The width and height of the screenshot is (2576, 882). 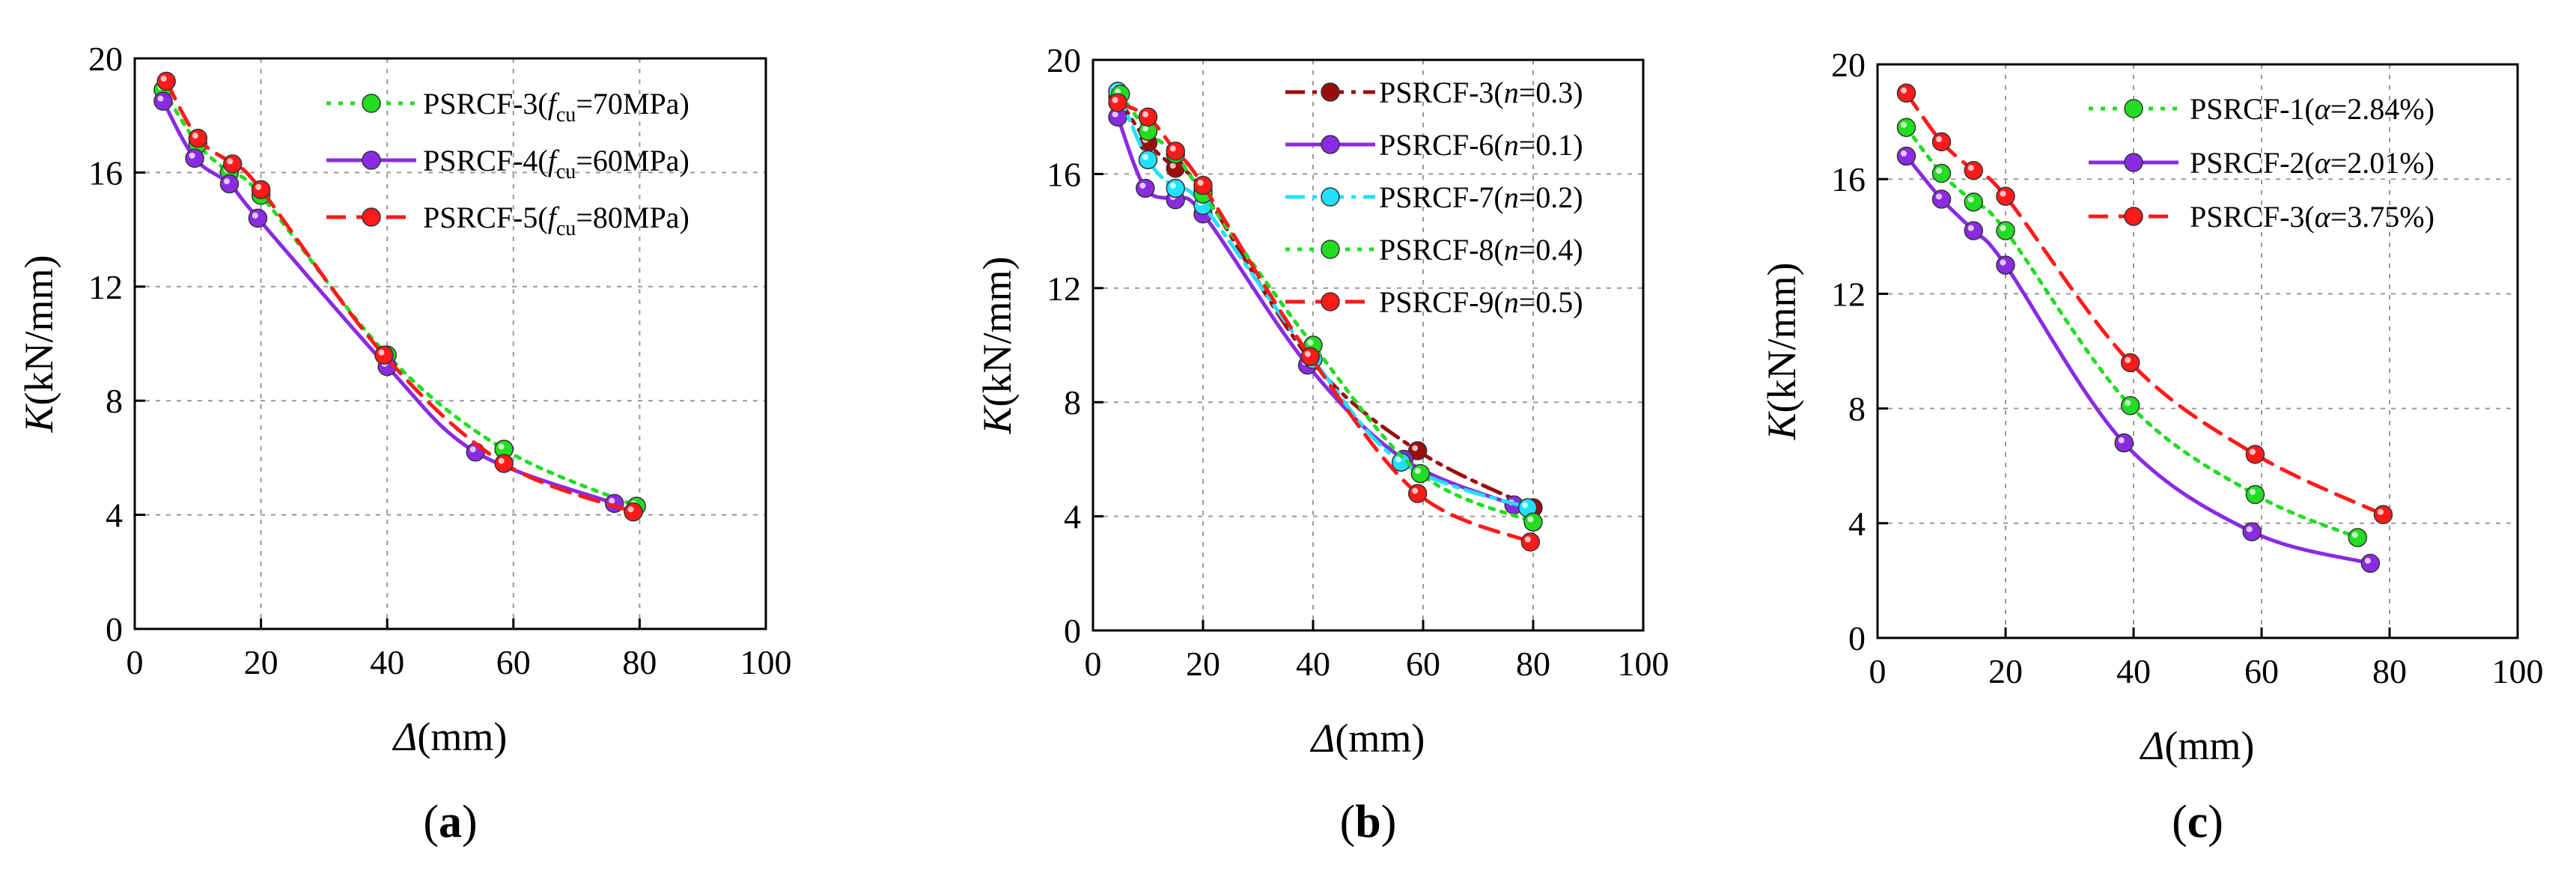 What do you see at coordinates (2389, 671) in the screenshot?
I see `x-tick-label: 80` at bounding box center [2389, 671].